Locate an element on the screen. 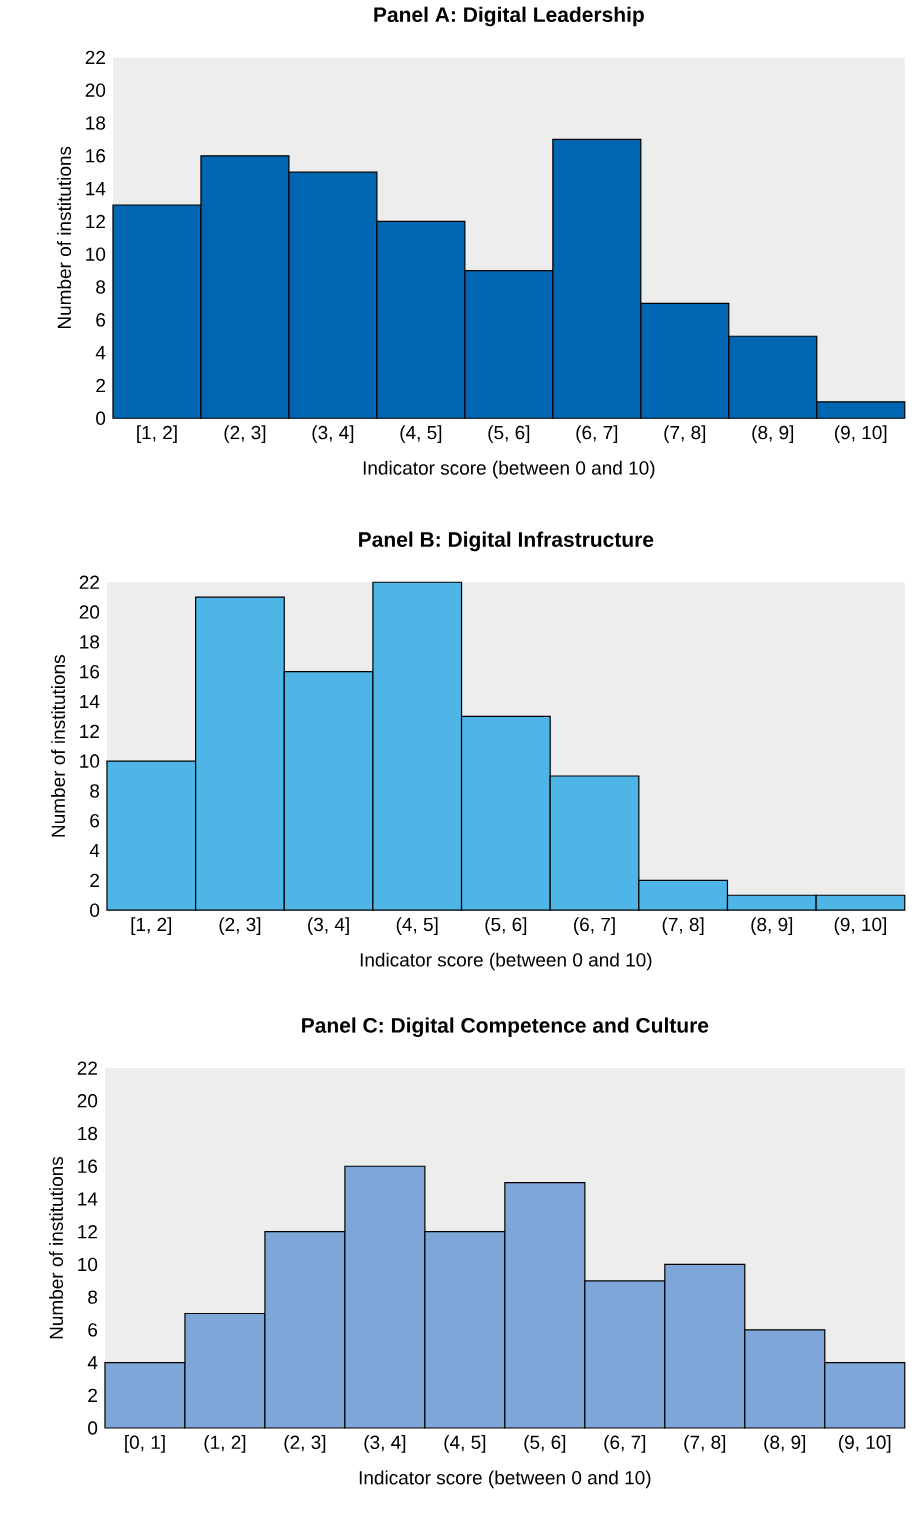  chart-title: Panel A: Digital Leadership is located at coordinates (509, 16).